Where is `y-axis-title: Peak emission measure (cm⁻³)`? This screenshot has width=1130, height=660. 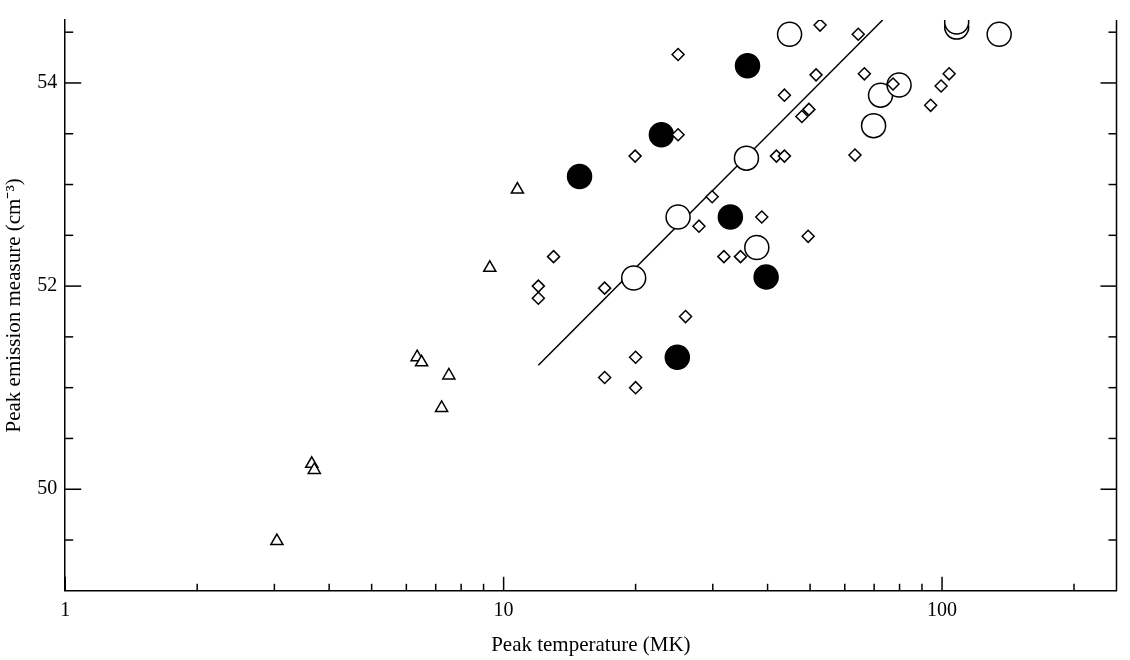
y-axis-title: Peak emission measure (cm⁻³) is located at coordinates (13, 305).